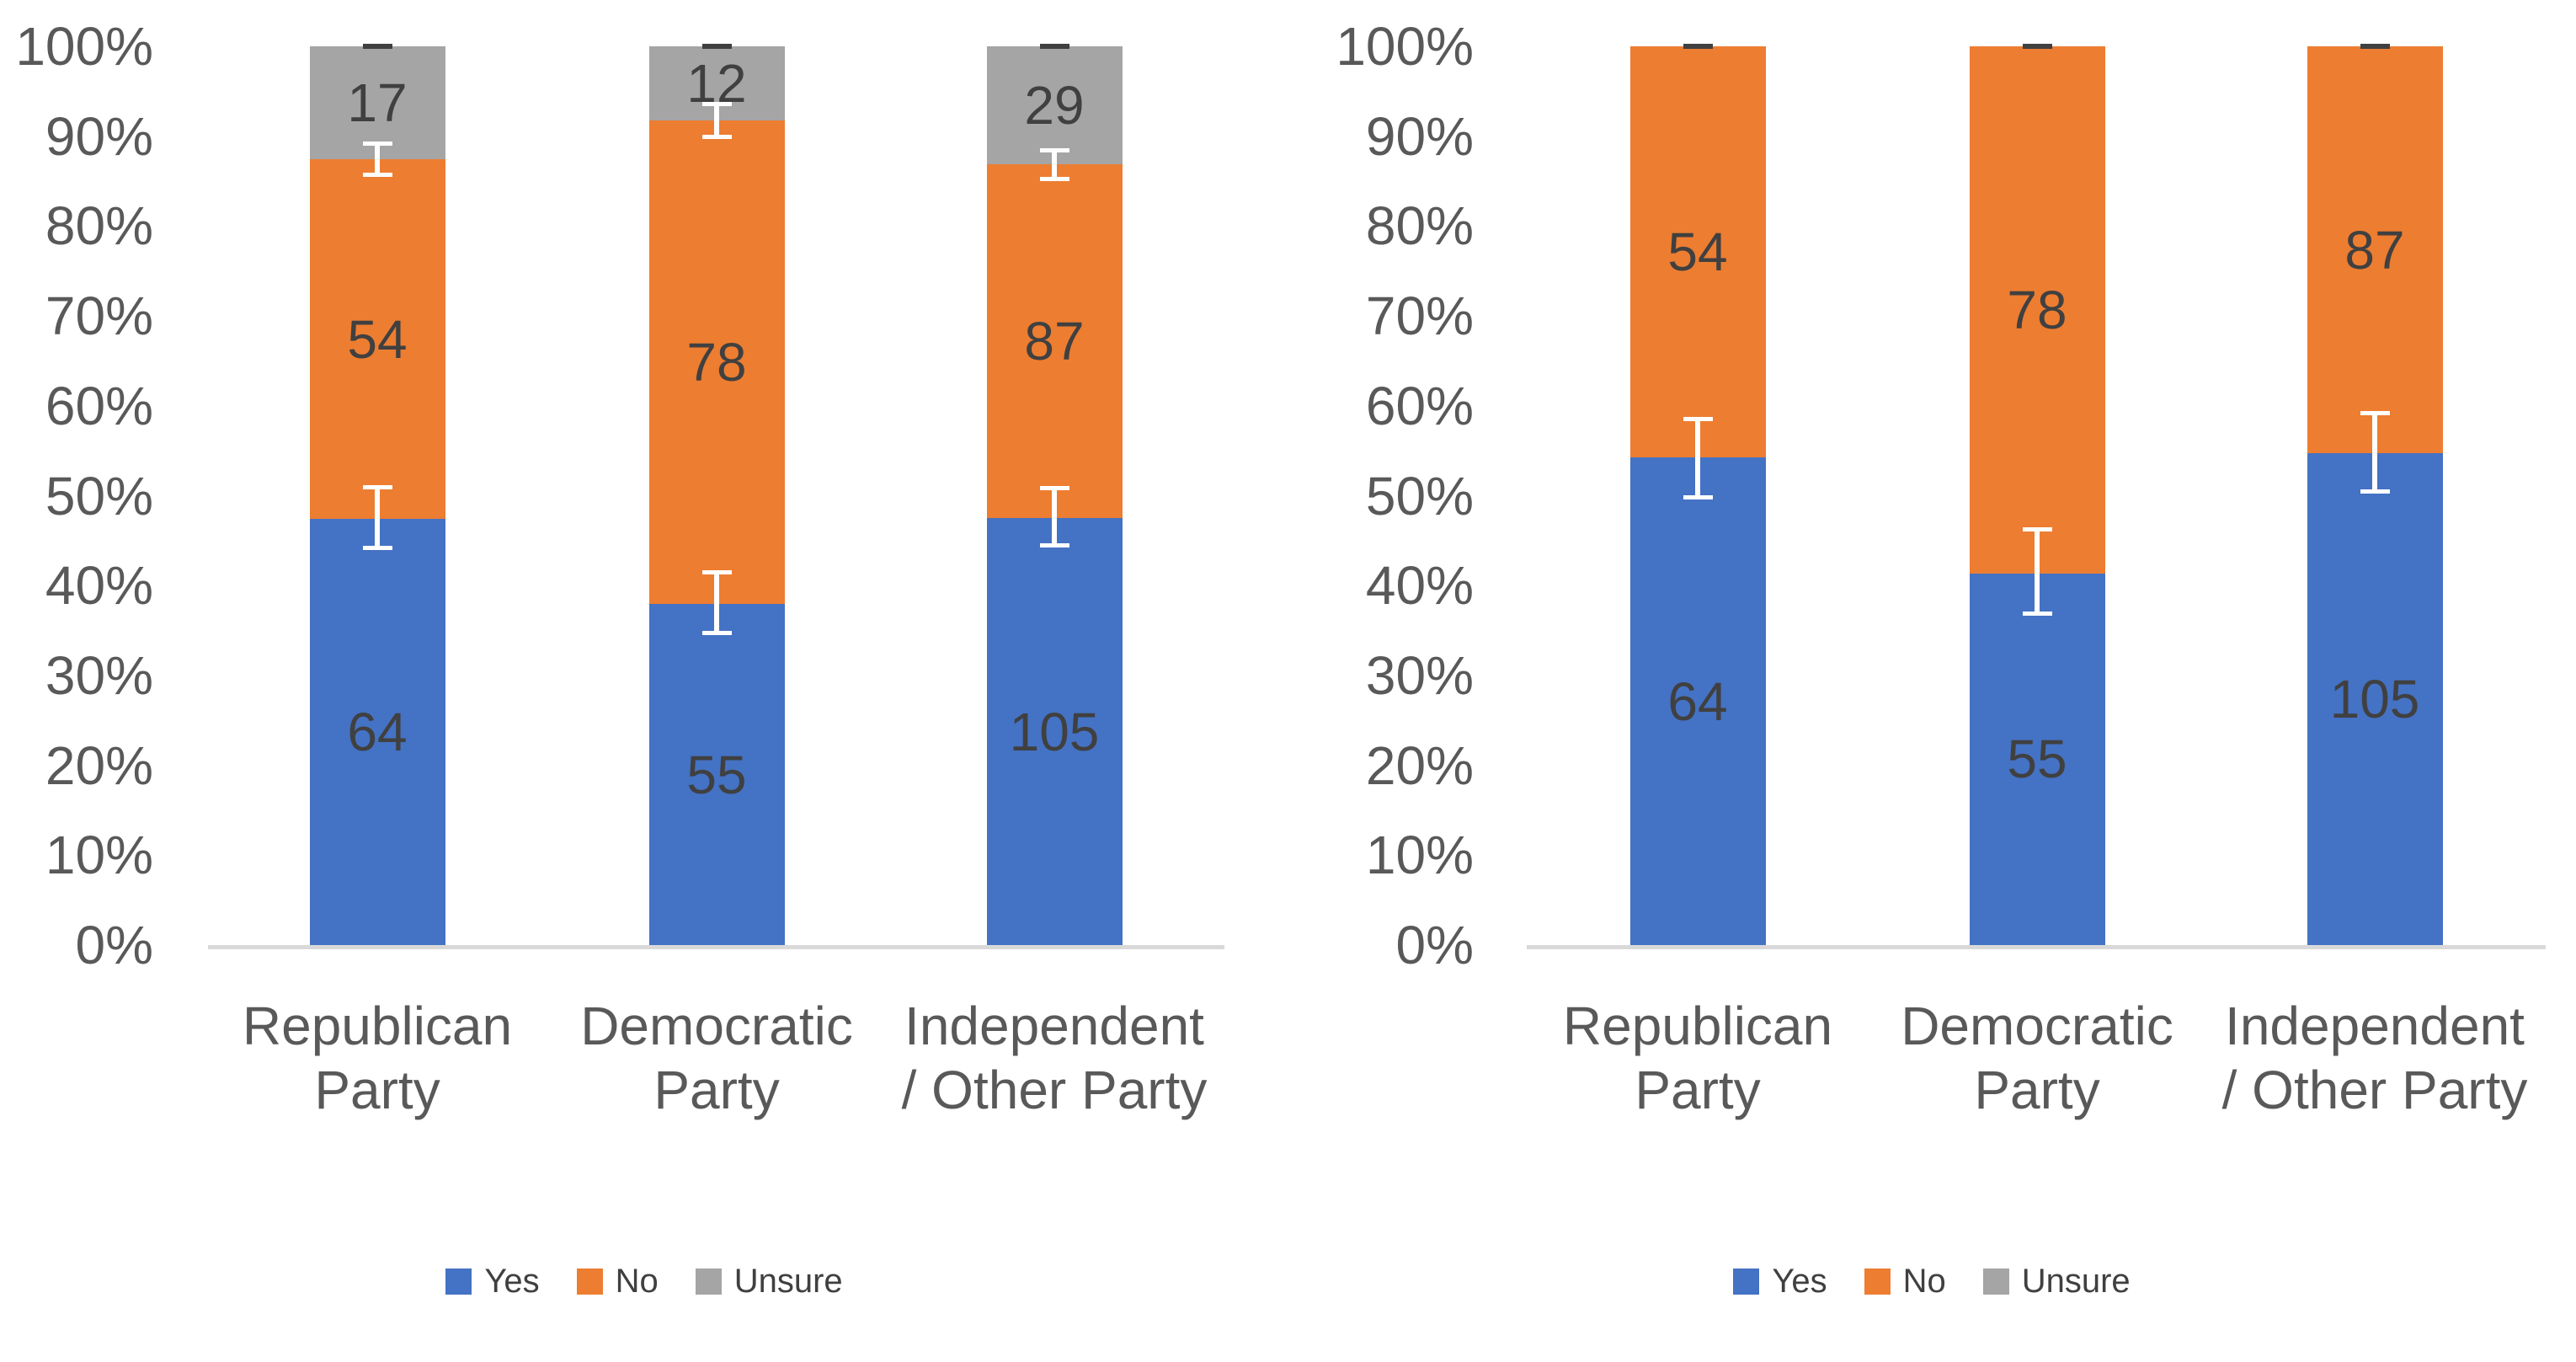 Image resolution: width=2576 pixels, height=1362 pixels. I want to click on data-label: 54, so click(377, 339).